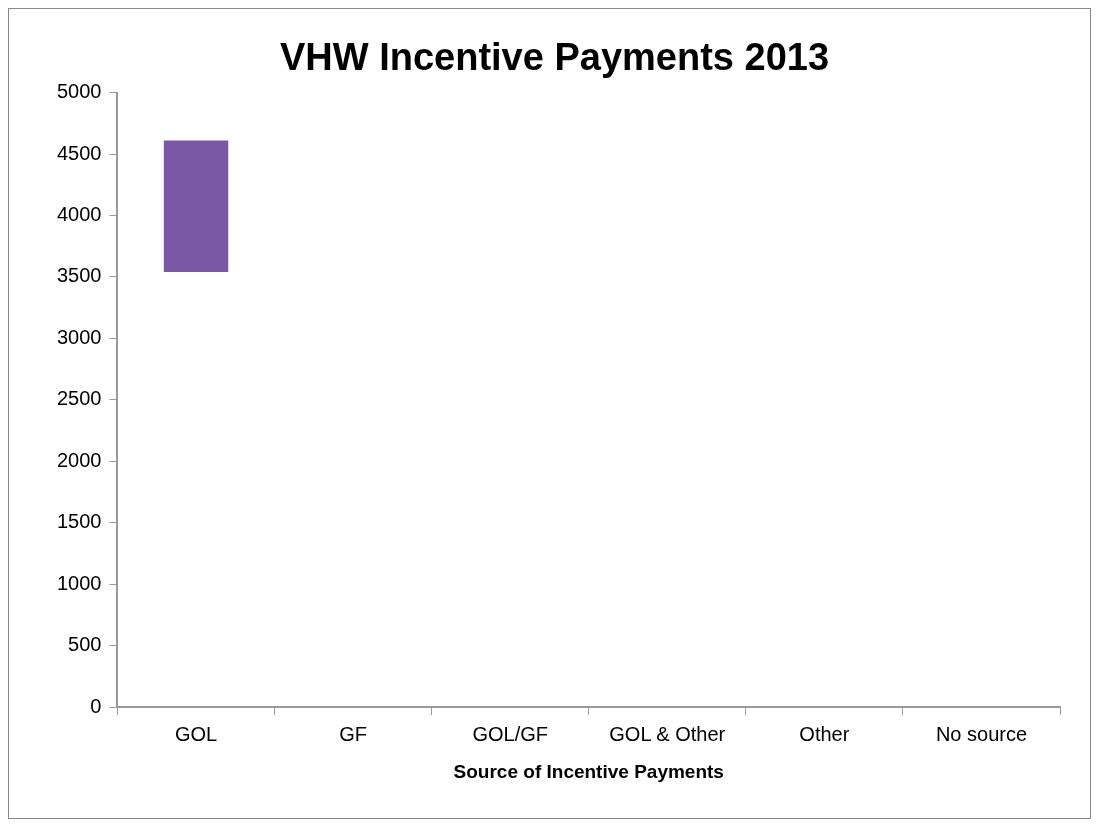 This screenshot has height=827, width=1097. Describe the element at coordinates (588, 771) in the screenshot. I see `x-axis-title: Source of Incentive Payments` at that location.